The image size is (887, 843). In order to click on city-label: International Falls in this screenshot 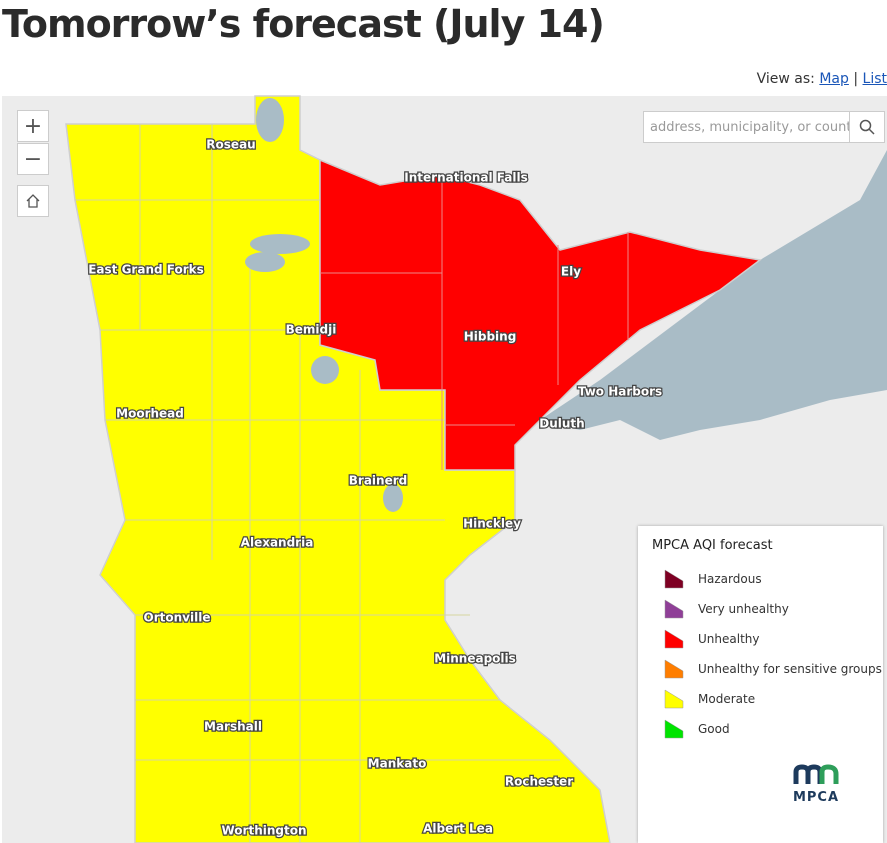, I will do `click(465, 178)`.